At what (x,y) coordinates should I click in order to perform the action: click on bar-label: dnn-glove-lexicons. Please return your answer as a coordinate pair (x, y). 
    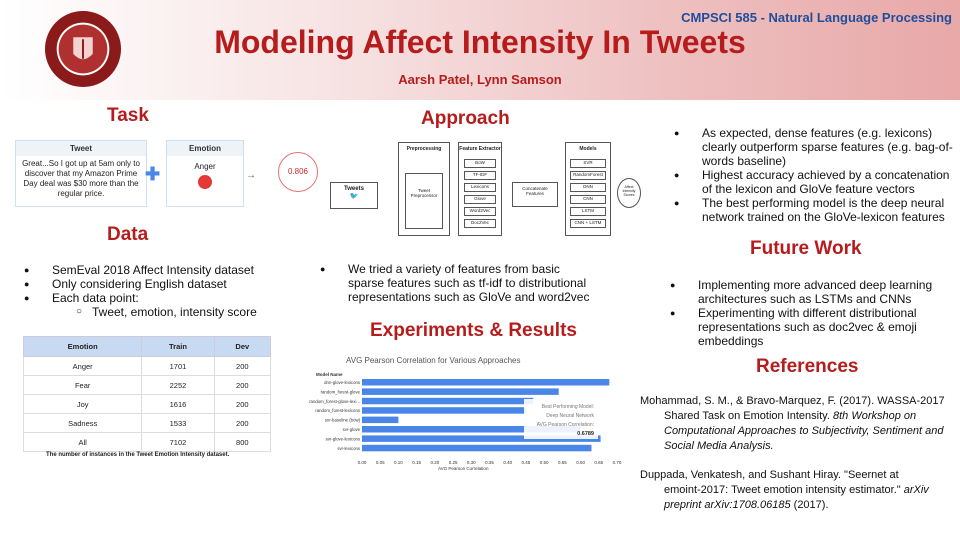
    Looking at the image, I should click on (342, 382).